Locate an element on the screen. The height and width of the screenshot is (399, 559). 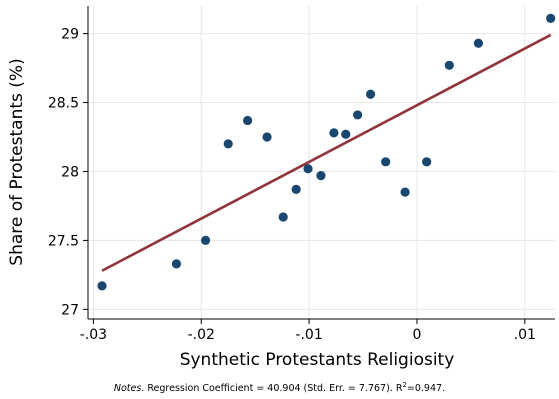
notes-label: Notes is located at coordinates (127, 389).